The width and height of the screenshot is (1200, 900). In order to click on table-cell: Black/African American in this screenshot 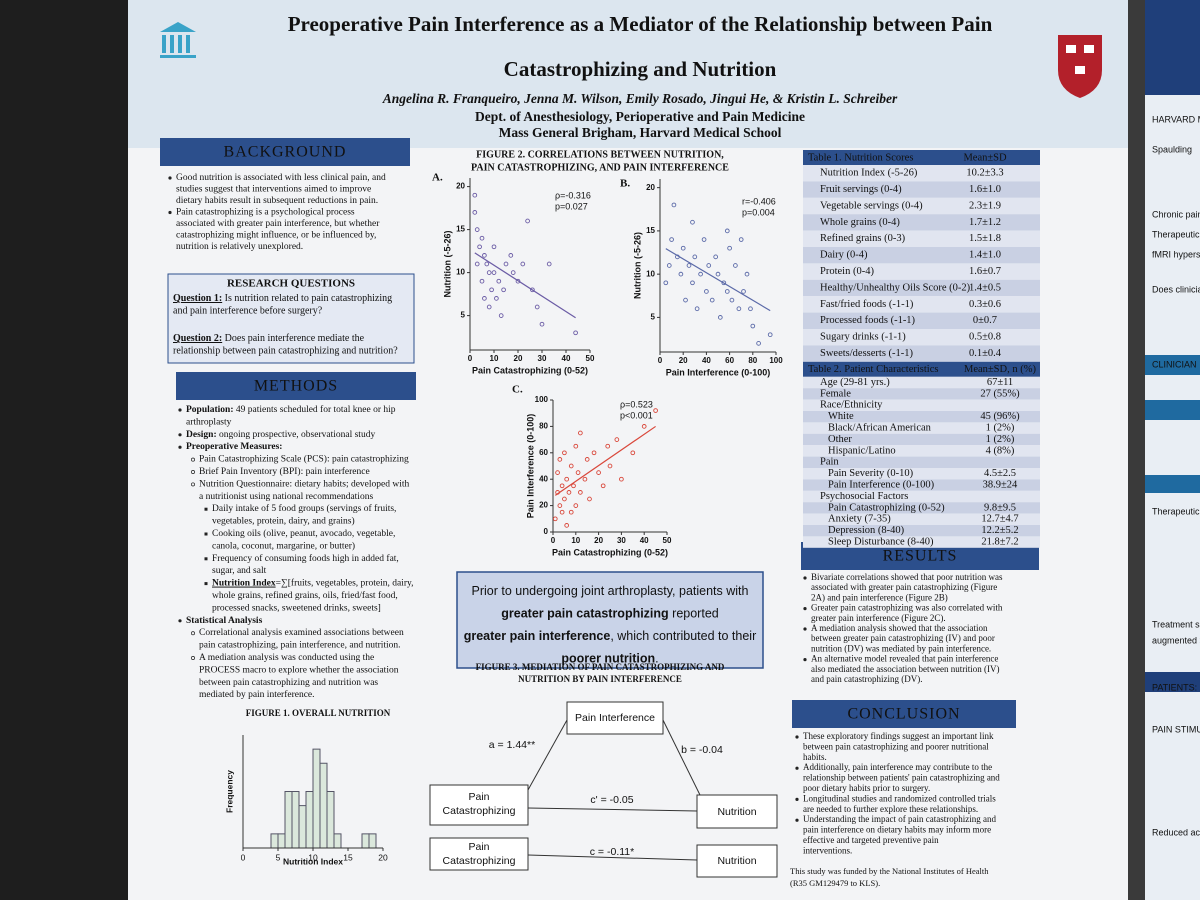, I will do `click(880, 428)`.